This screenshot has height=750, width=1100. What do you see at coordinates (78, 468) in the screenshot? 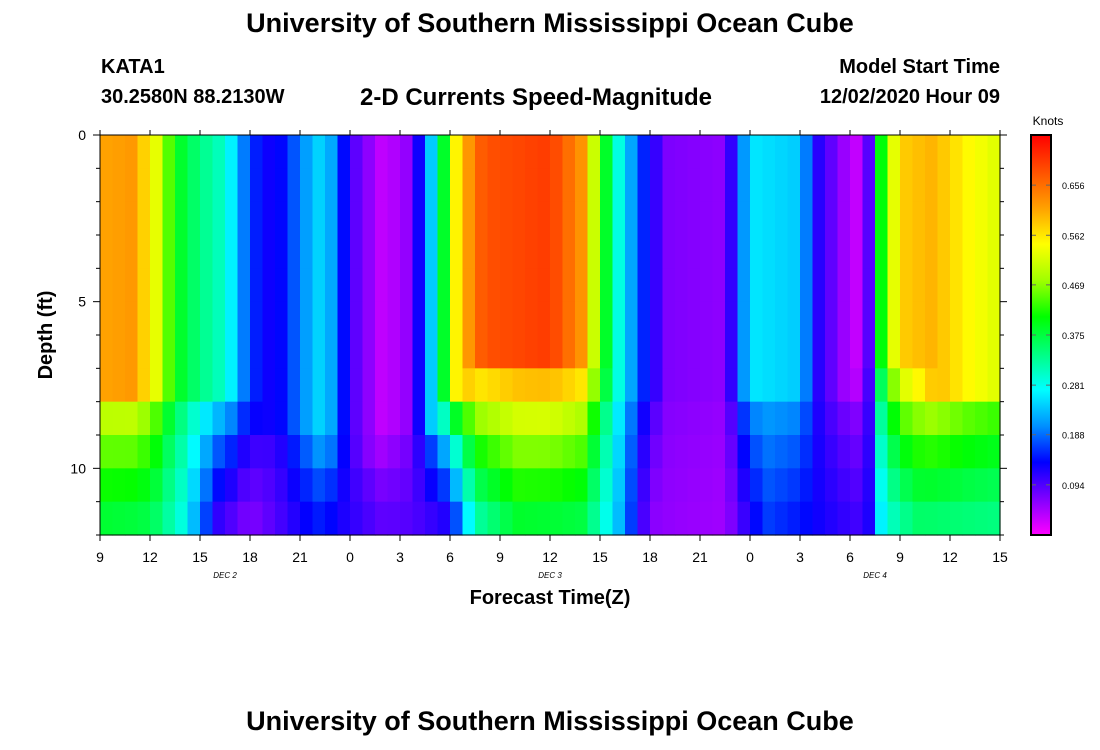
I see `y-tick-label: 10` at bounding box center [78, 468].